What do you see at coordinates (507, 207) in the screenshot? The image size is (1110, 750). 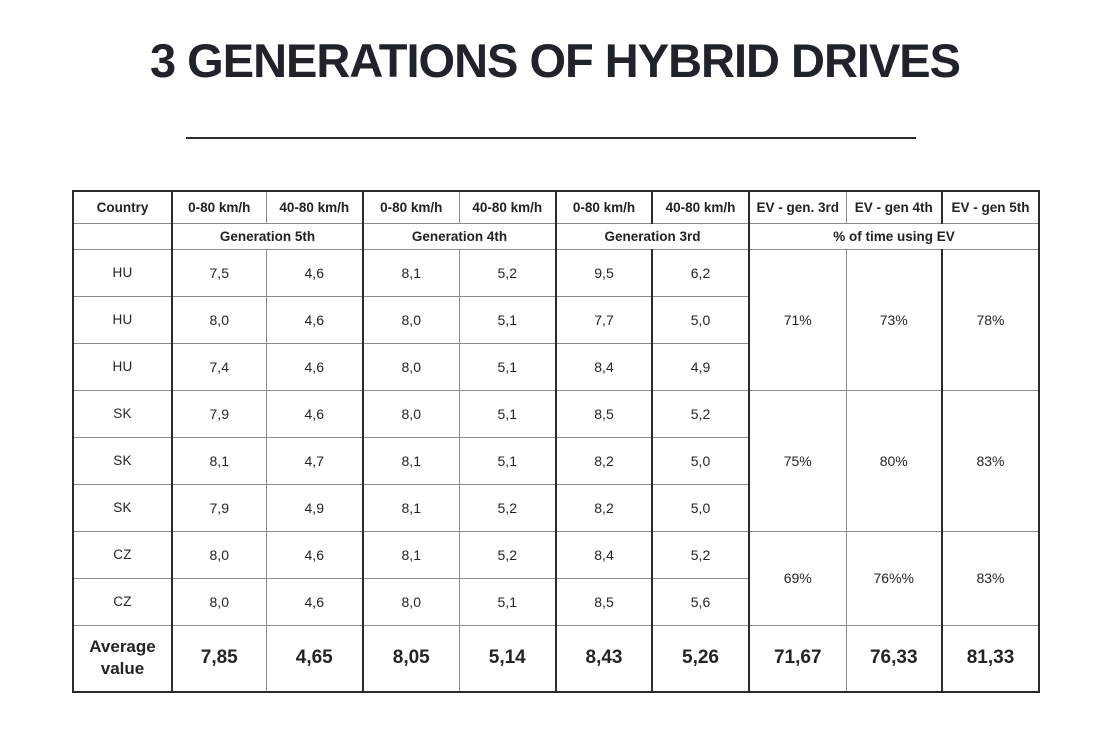 I see `col-header-40-80-gen4: 40-80 km/h` at bounding box center [507, 207].